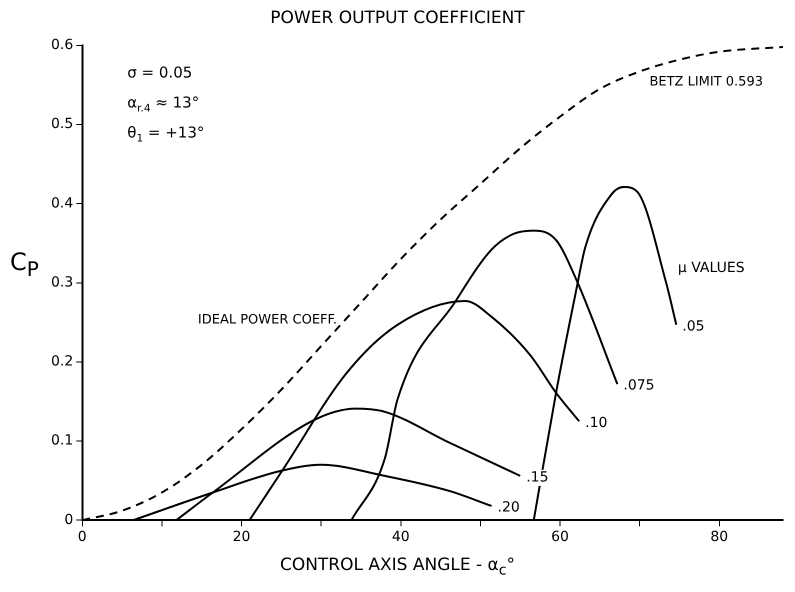  What do you see at coordinates (62, 362) in the screenshot?
I see `y-tick-label: 0.2` at bounding box center [62, 362].